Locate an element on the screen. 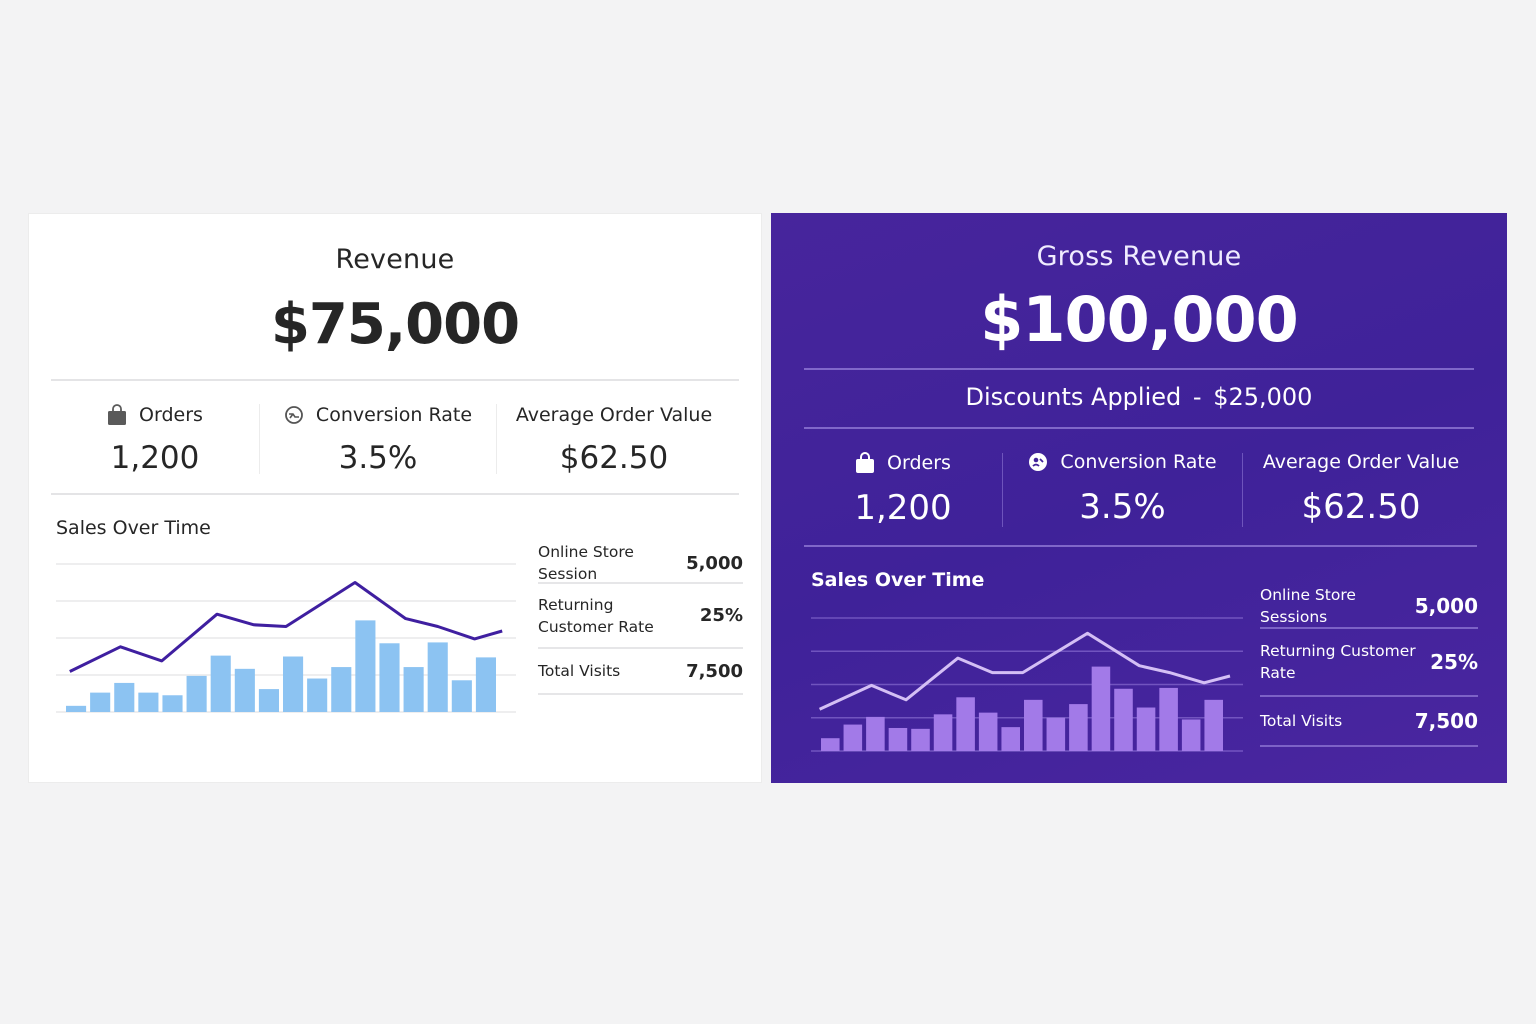  discount-label: Discounts Applied is located at coordinates (1073, 397).